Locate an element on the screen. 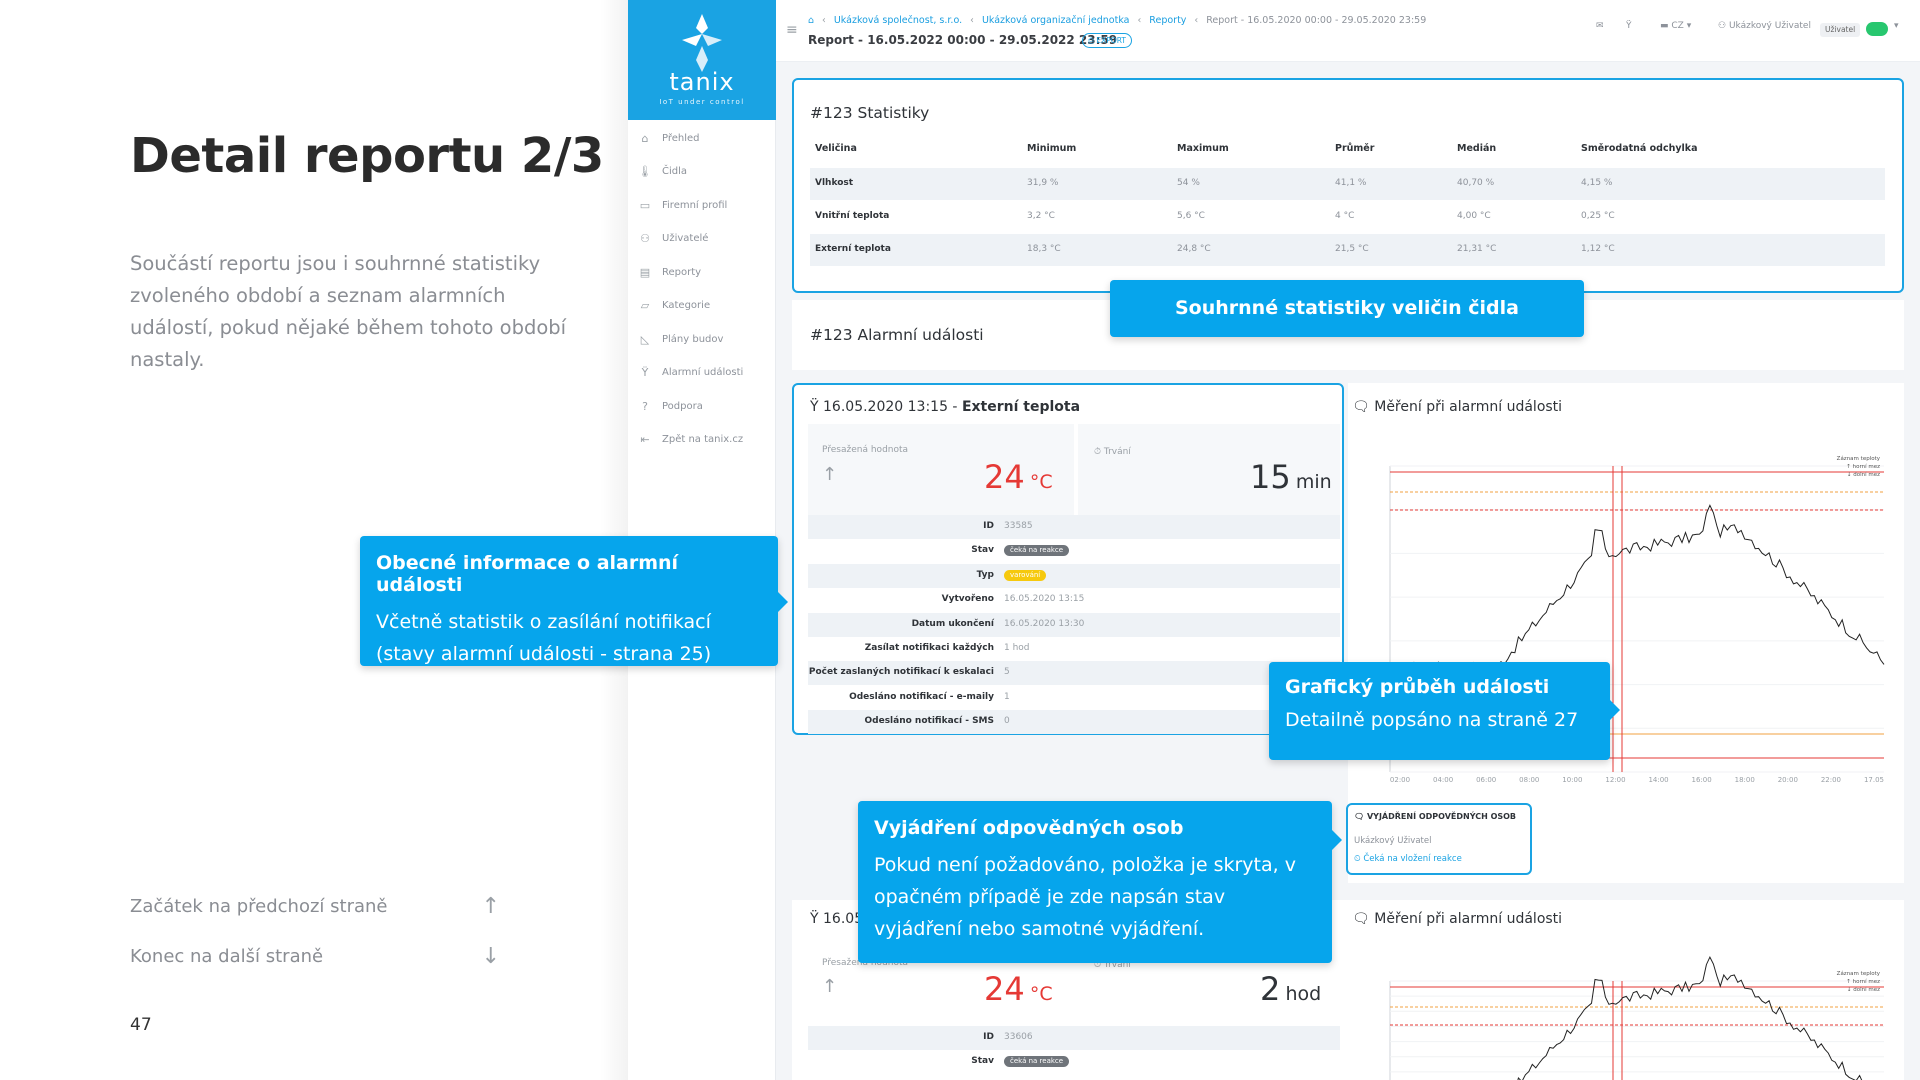 The width and height of the screenshot is (1920, 1080). detail-row: Stav čeká na reakce is located at coordinates (1074, 551).